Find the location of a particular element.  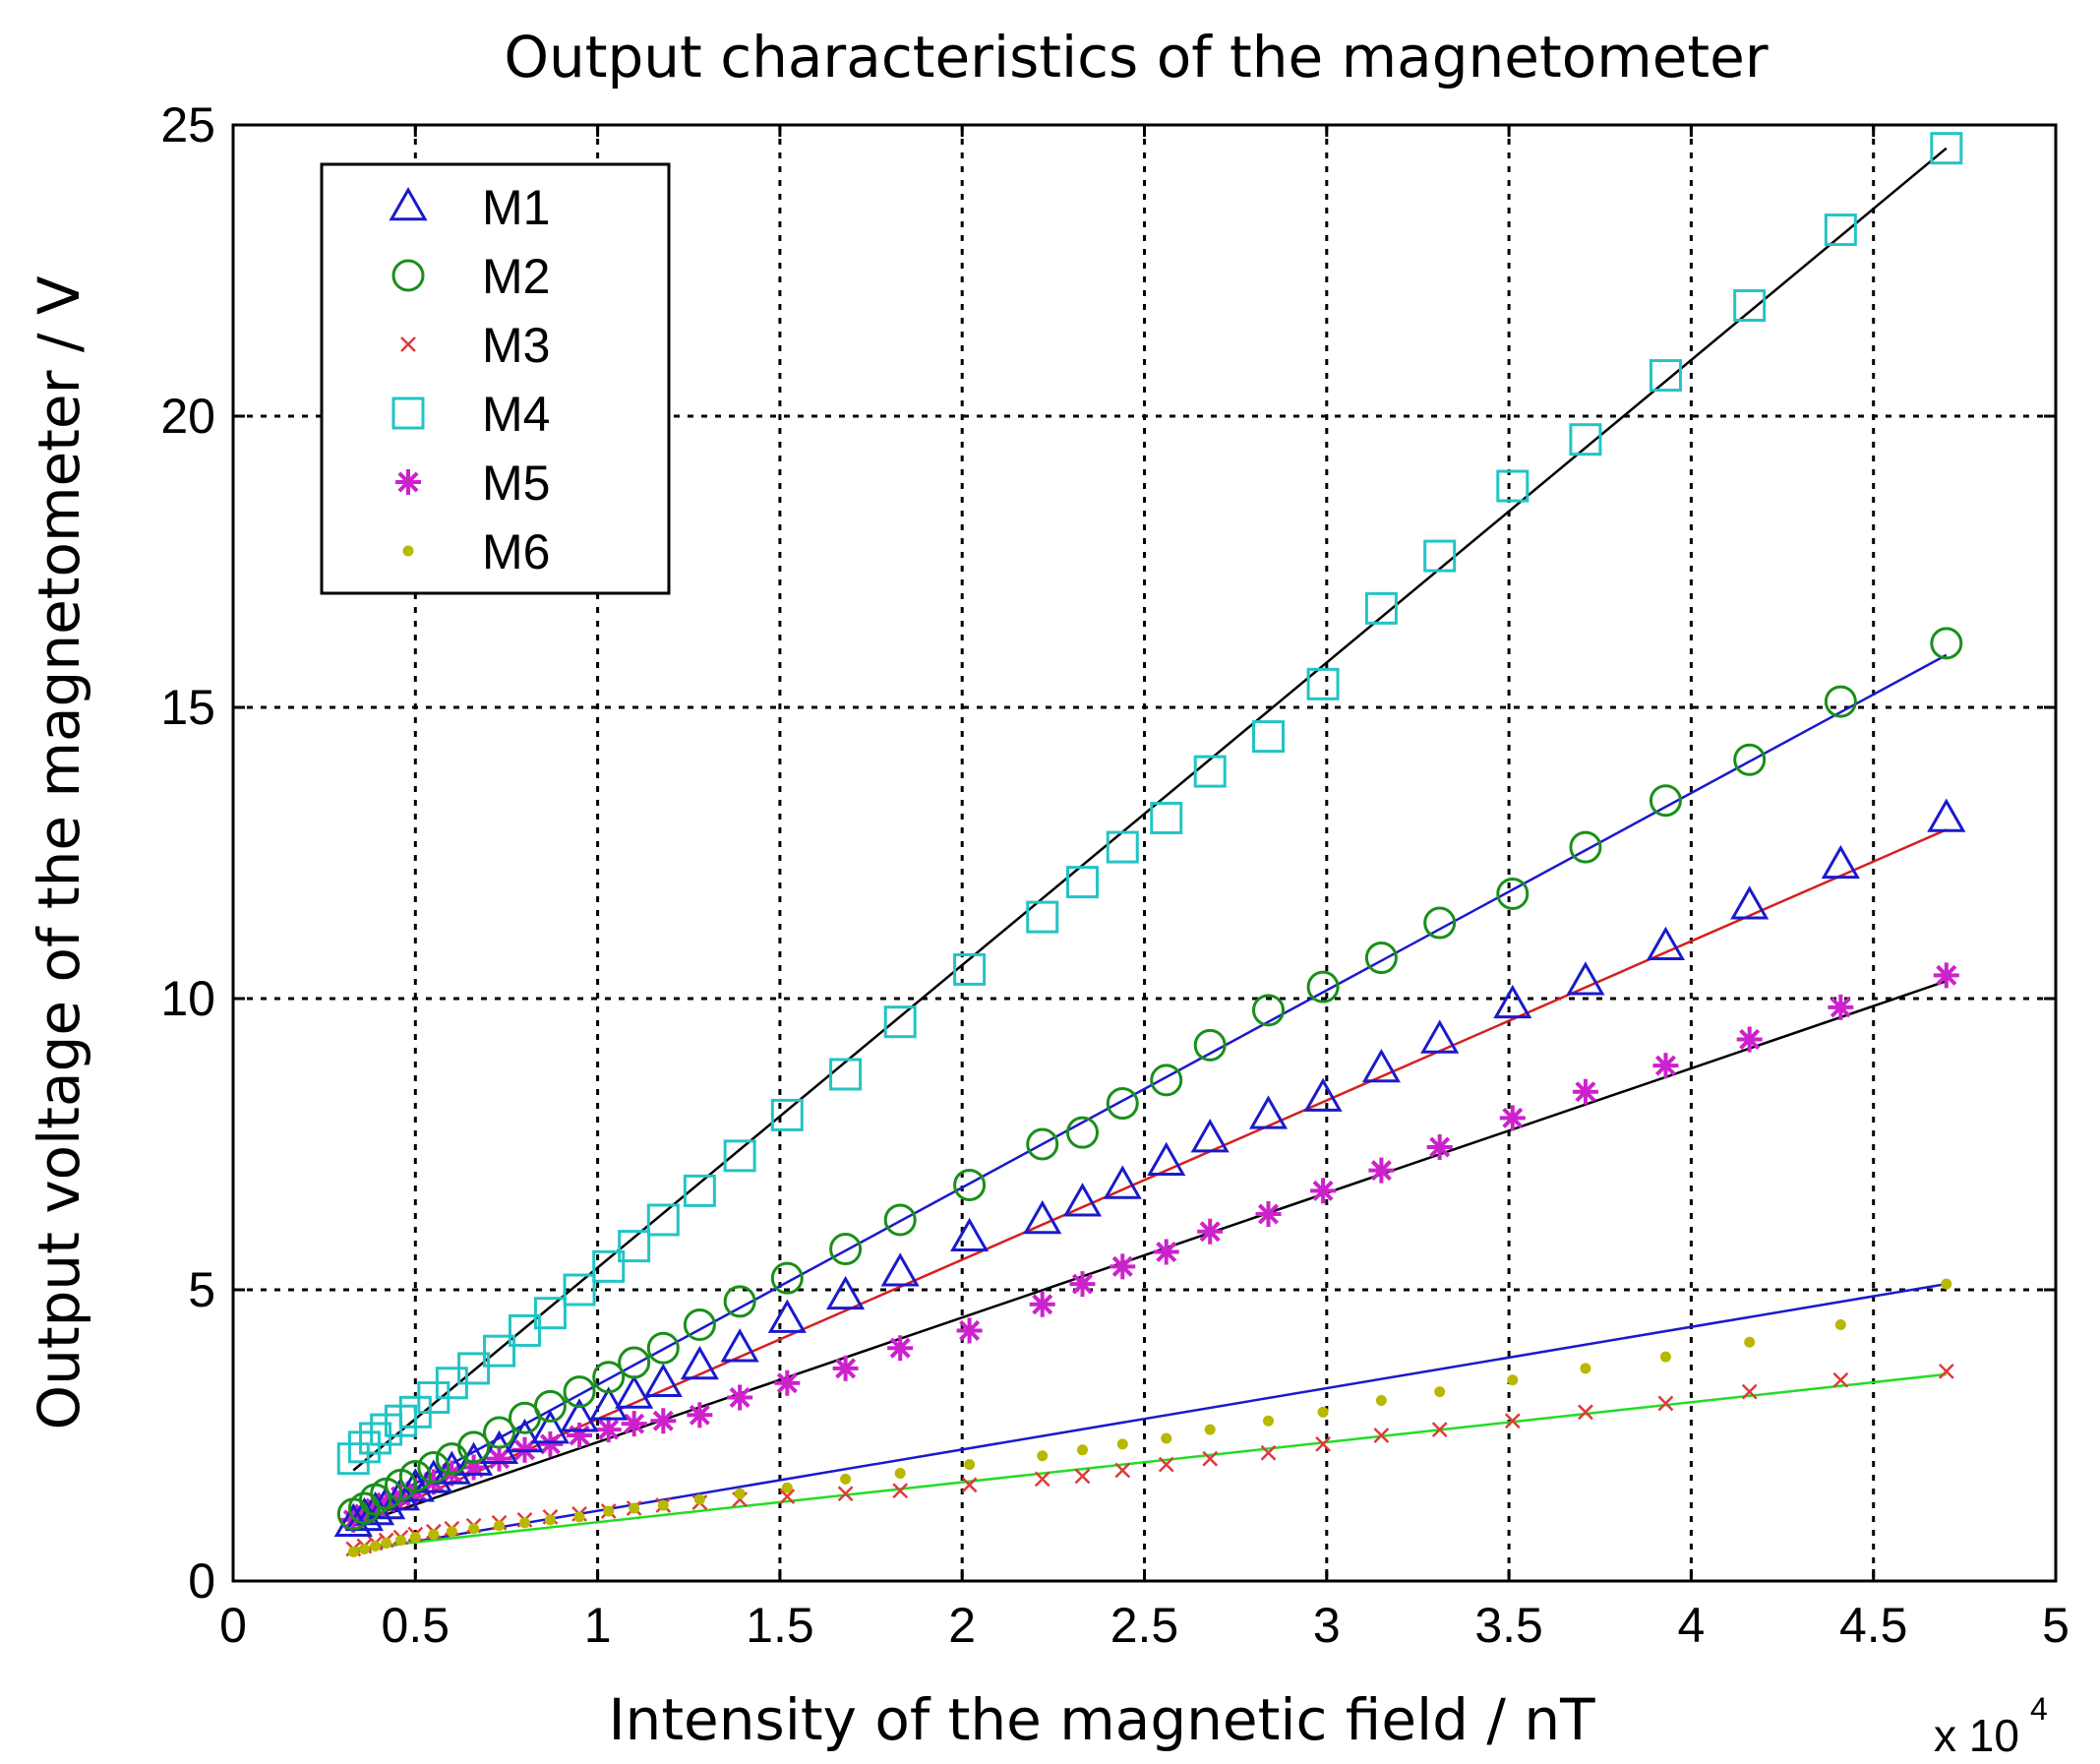

y-tick-label: 10 is located at coordinates (187, 998).